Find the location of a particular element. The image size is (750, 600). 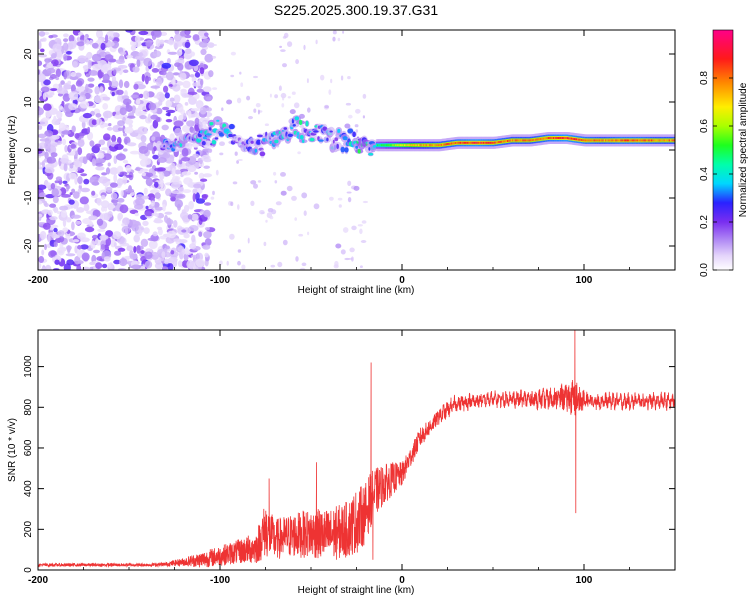

colorbar-tick-label: 0.6 is located at coordinates (704, 126).